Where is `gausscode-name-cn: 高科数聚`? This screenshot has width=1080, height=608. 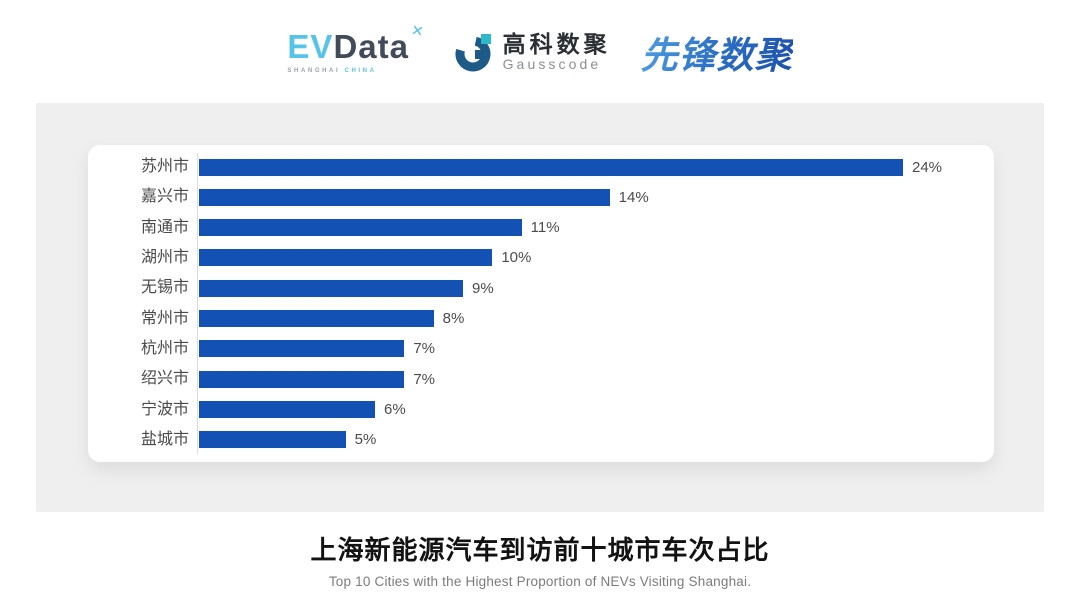
gausscode-name-cn: 高科数聚 is located at coordinates (556, 43).